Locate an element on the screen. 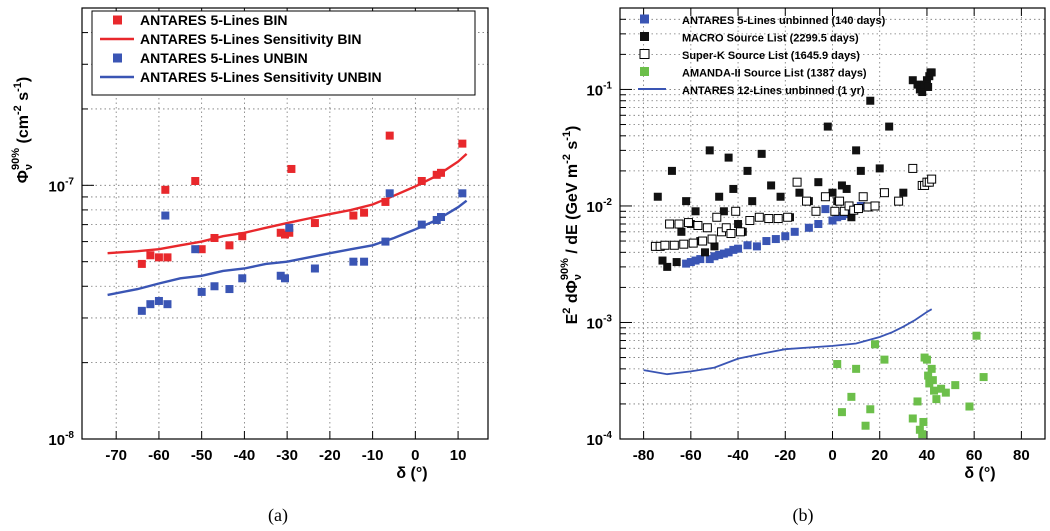  y-axis-label-b-mid3: s is located at coordinates (572, 147).